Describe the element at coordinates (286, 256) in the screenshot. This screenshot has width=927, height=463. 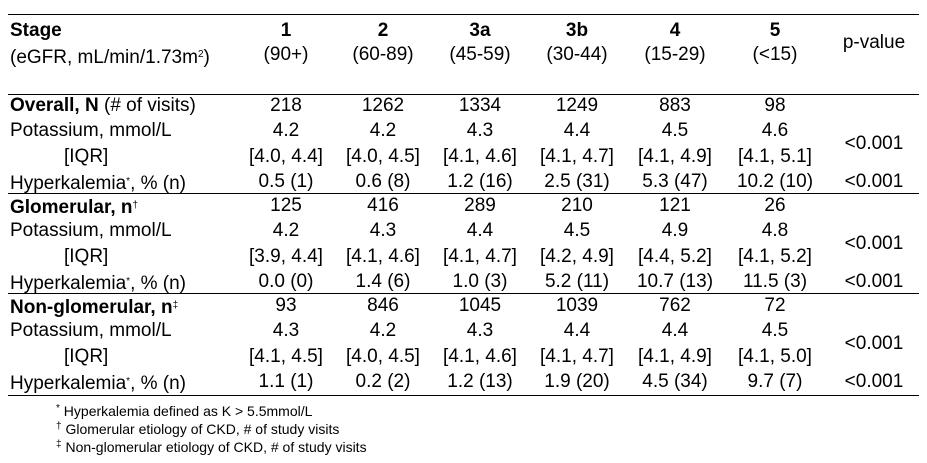
I see `glomerular-iqr-0-text: [3.9, 4.4]` at that location.